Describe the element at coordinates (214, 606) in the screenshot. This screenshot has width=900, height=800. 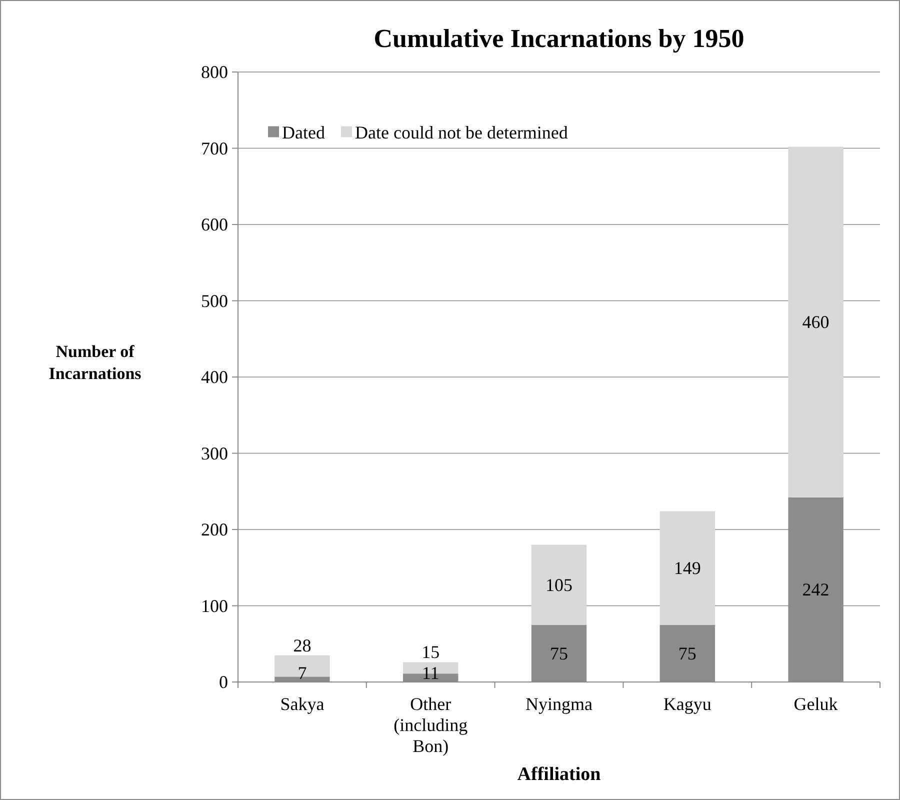
I see `y-tick-label: 100` at that location.